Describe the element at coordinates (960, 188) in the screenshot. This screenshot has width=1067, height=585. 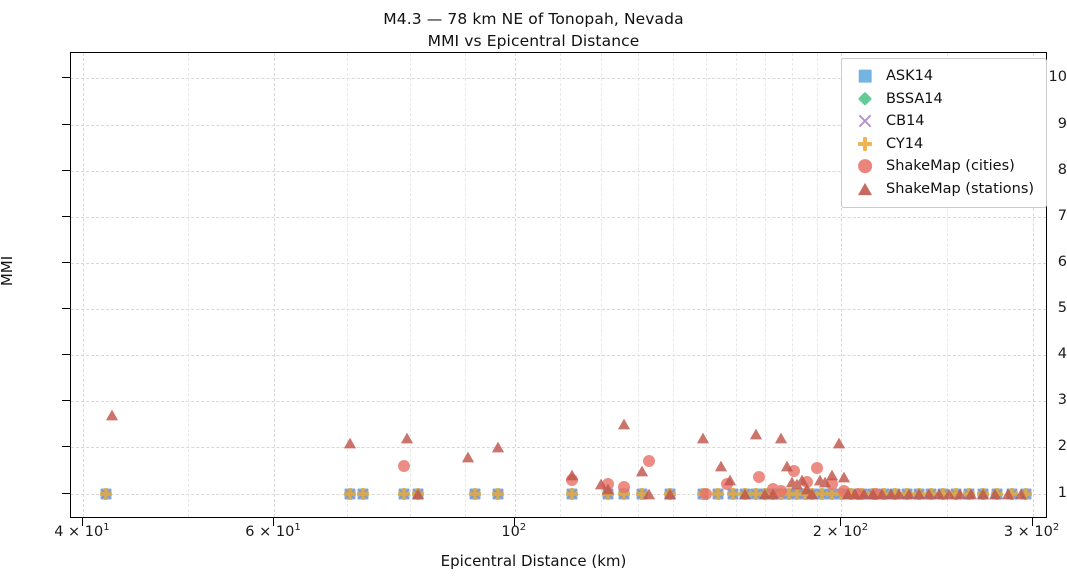
I see `legend-label: ShakeMap (stations)` at that location.